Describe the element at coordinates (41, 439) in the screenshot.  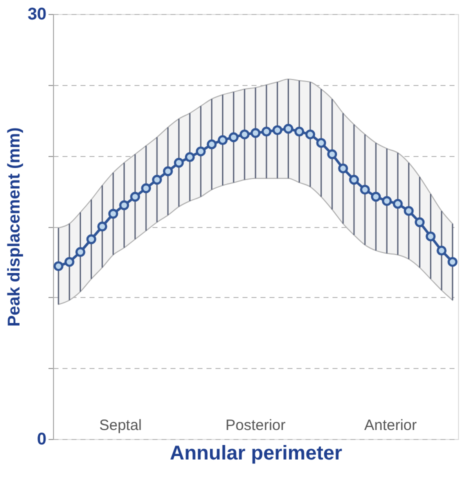
I see `y-tick-label: 0` at that location.